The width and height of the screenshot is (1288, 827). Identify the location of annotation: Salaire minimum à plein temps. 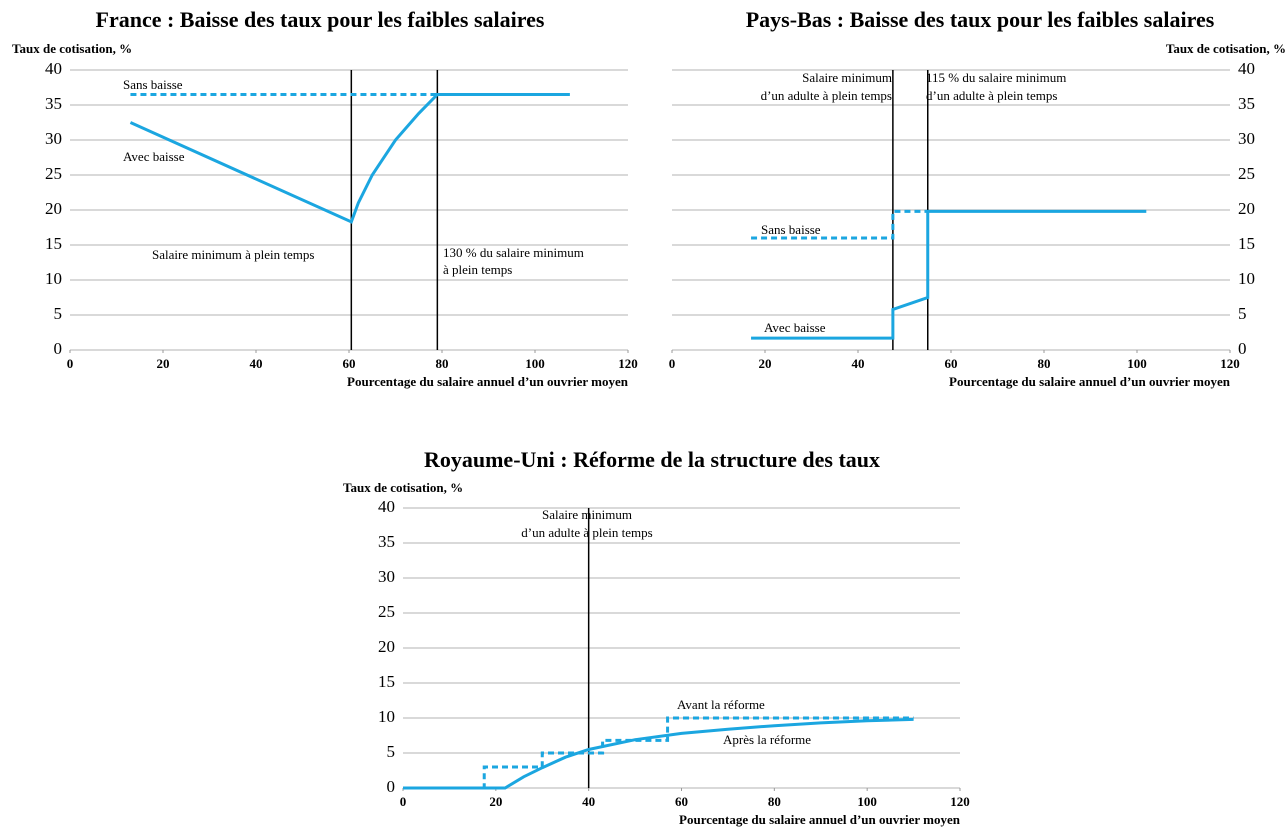
(233, 254).